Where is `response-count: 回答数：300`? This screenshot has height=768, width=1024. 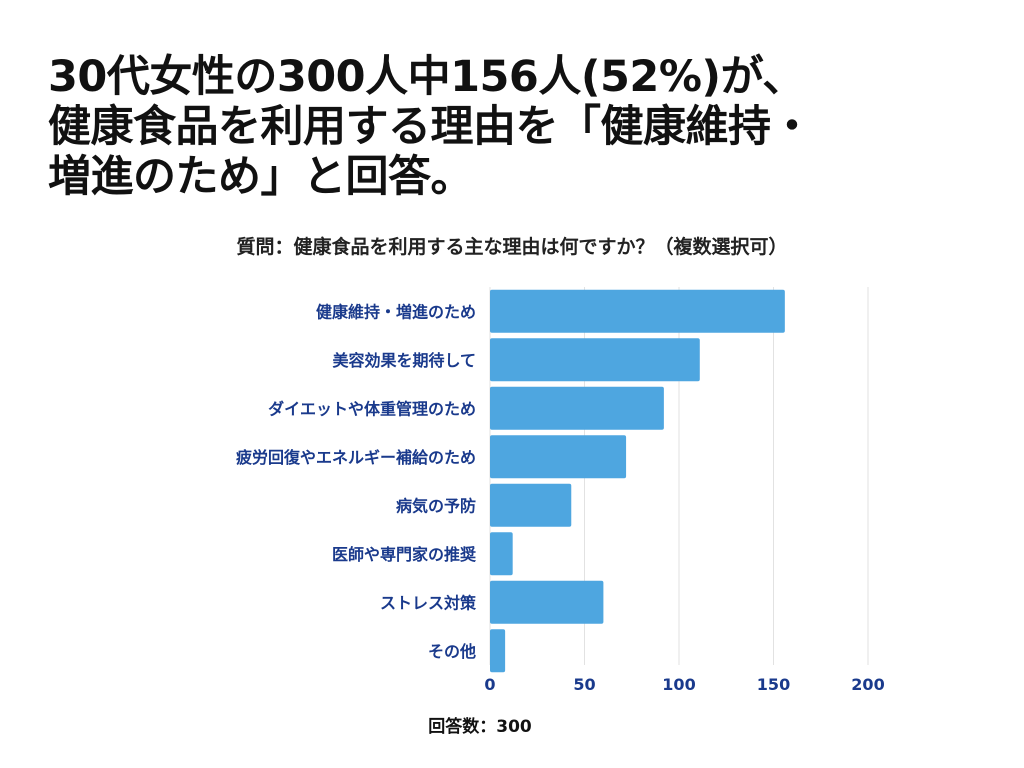
response-count: 回答数：300 is located at coordinates (480, 727).